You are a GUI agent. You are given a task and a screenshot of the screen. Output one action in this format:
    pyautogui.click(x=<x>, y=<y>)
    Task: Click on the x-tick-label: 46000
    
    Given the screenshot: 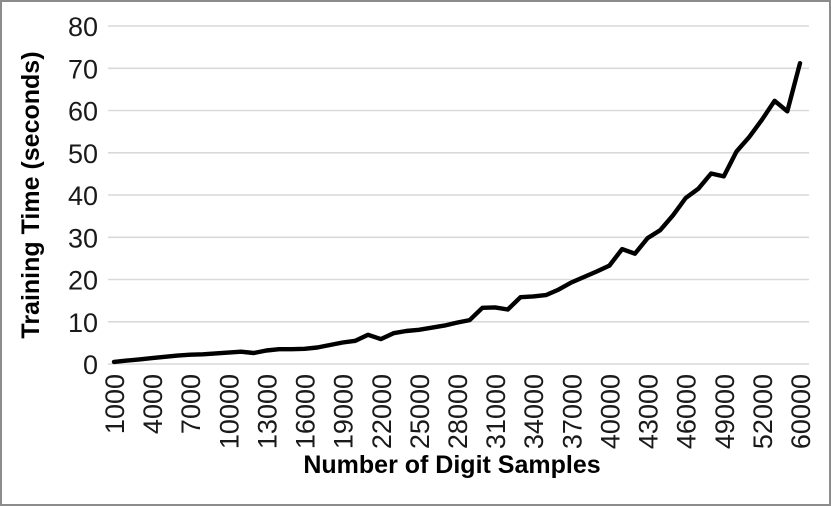 What is the action you would take?
    pyautogui.click(x=687, y=411)
    